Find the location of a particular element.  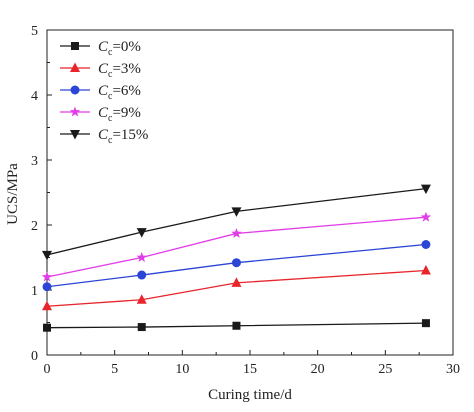

legend-item-4: Cc=15% is located at coordinates (104, 136).